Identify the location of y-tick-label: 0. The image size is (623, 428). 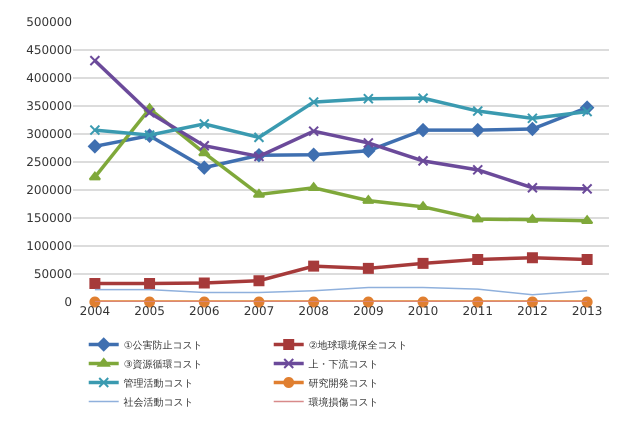
(68, 302).